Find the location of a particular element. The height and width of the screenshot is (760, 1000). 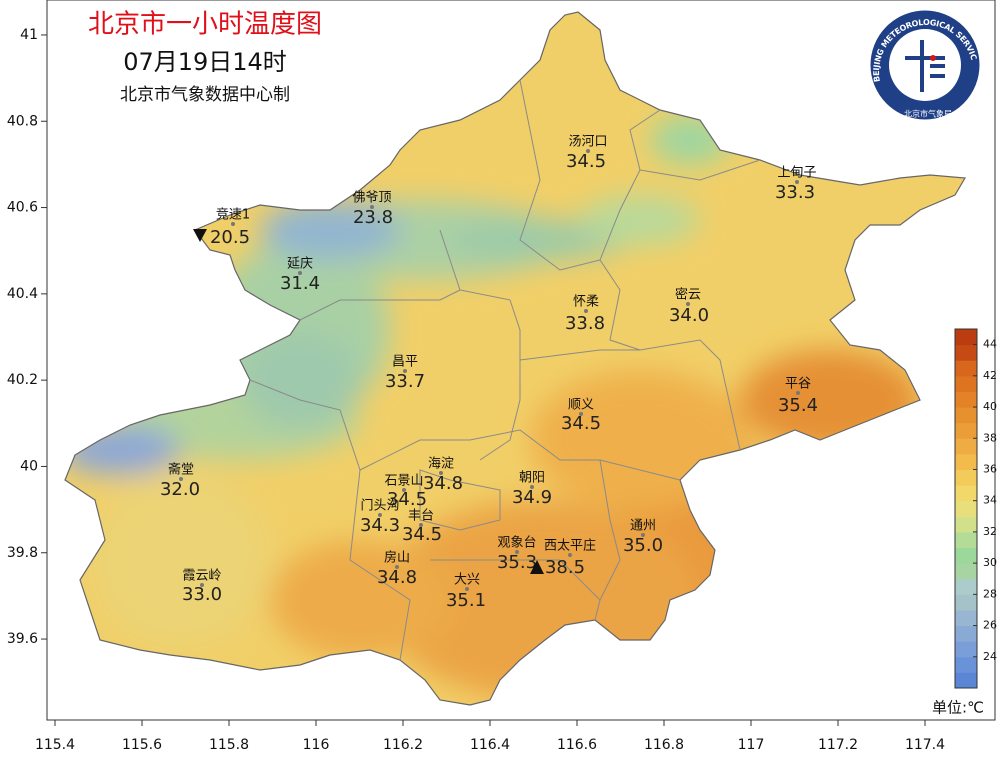

y-tick-label: 40.2 is located at coordinates (22, 380).